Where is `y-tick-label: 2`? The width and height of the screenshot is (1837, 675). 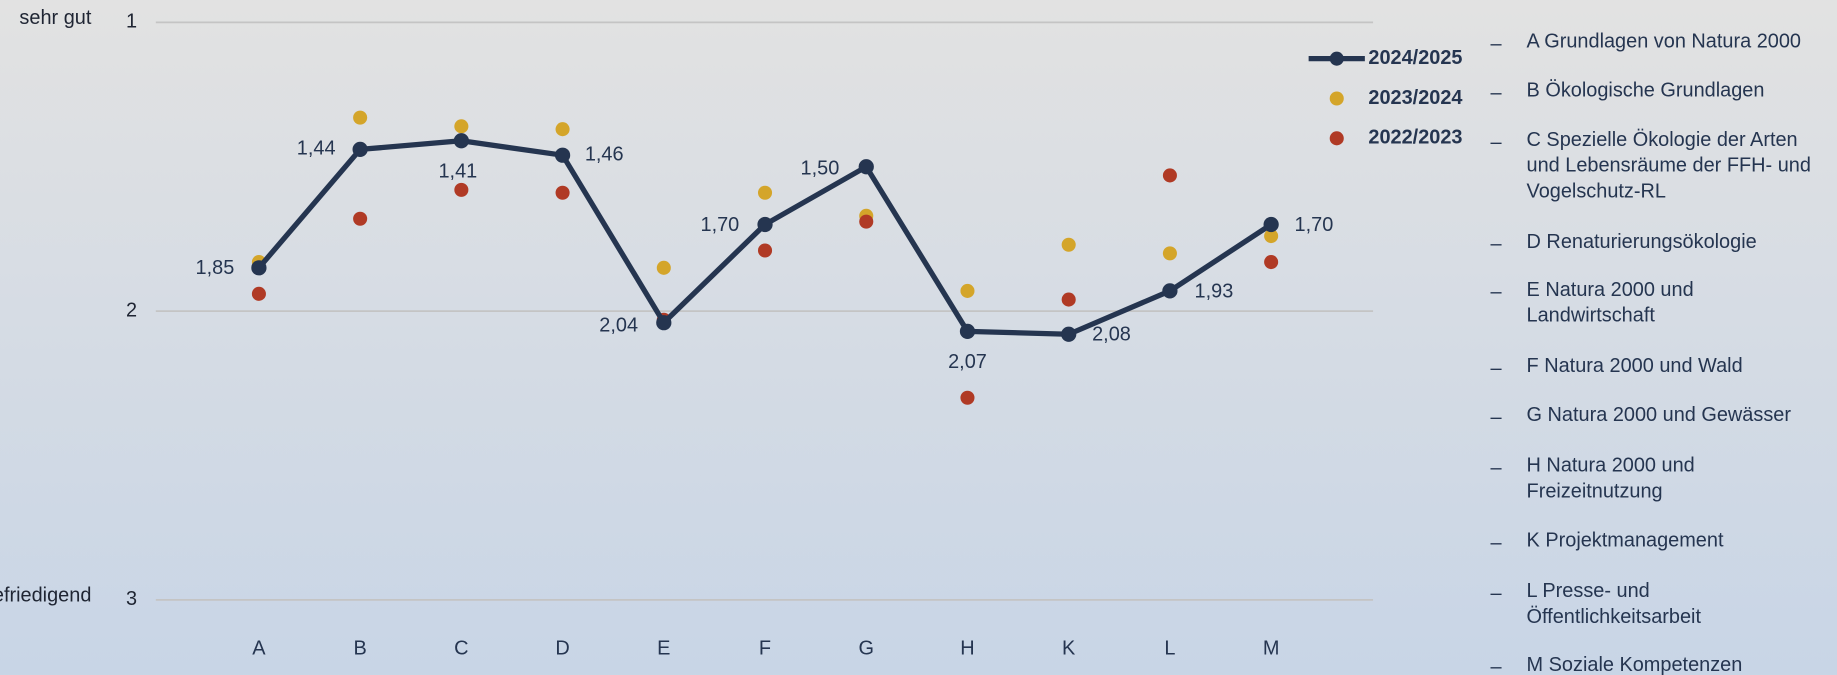
y-tick-label: 2 is located at coordinates (131, 310).